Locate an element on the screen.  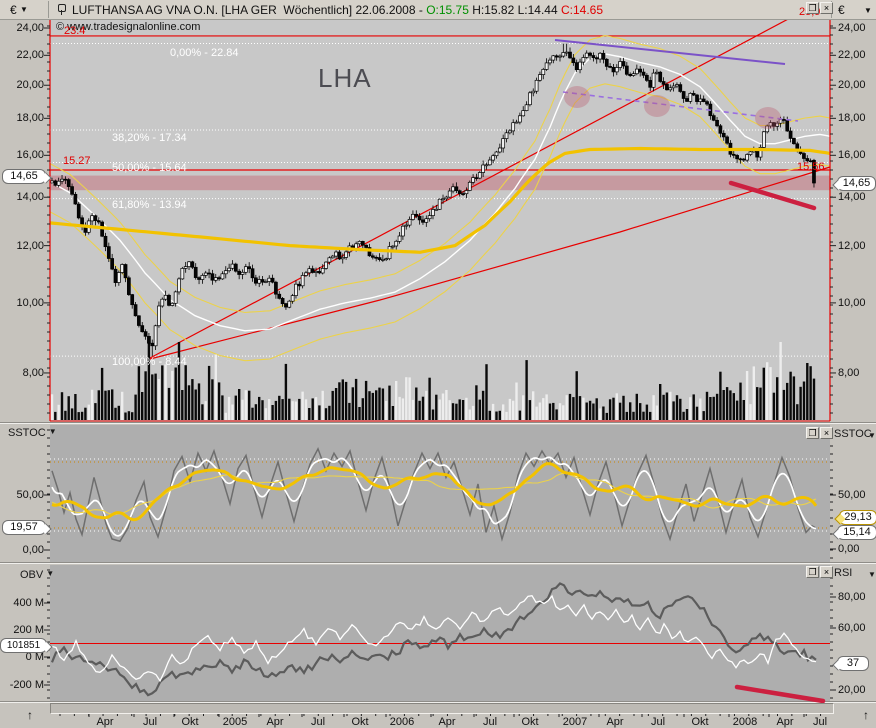
rsi-dropdown-icon: ▼ is located at coordinates (872, 574).